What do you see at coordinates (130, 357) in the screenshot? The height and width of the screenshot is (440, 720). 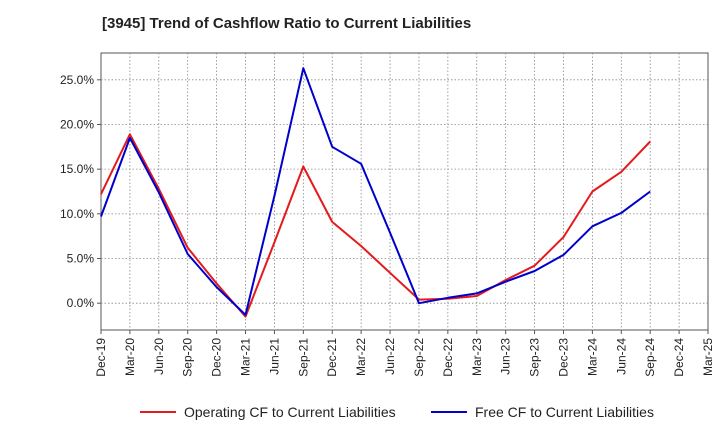 I see `x-tick-label: Mar-20` at bounding box center [130, 357].